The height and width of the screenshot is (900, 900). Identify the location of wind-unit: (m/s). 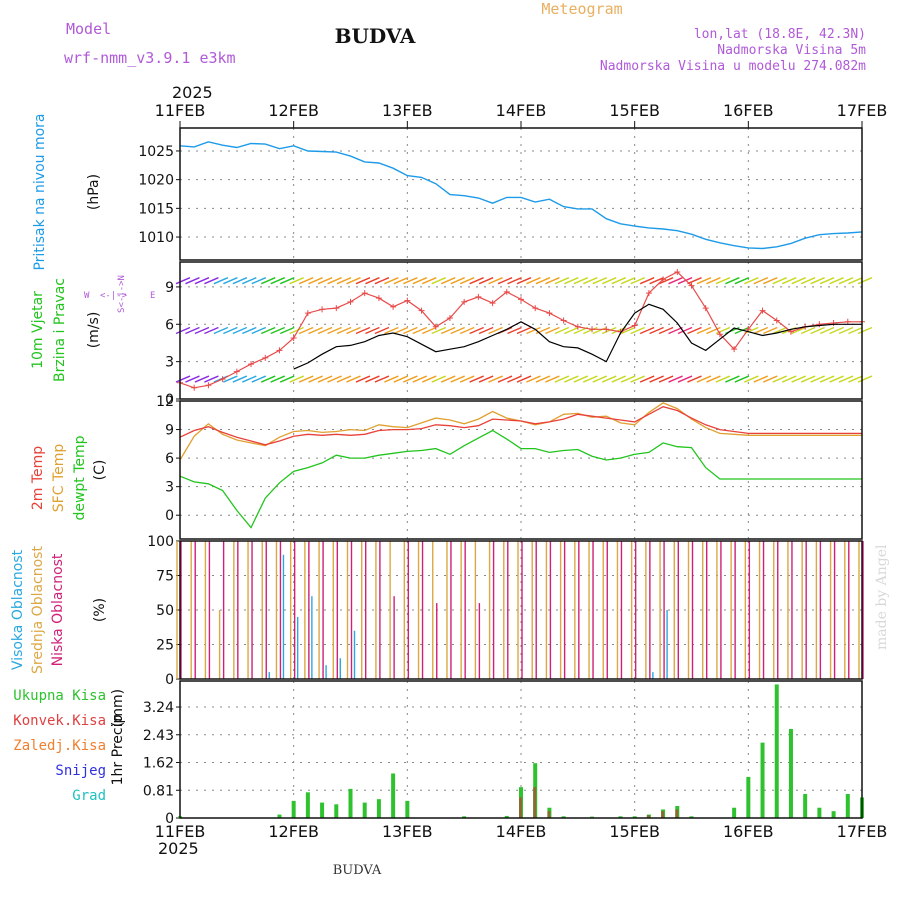
(94, 330).